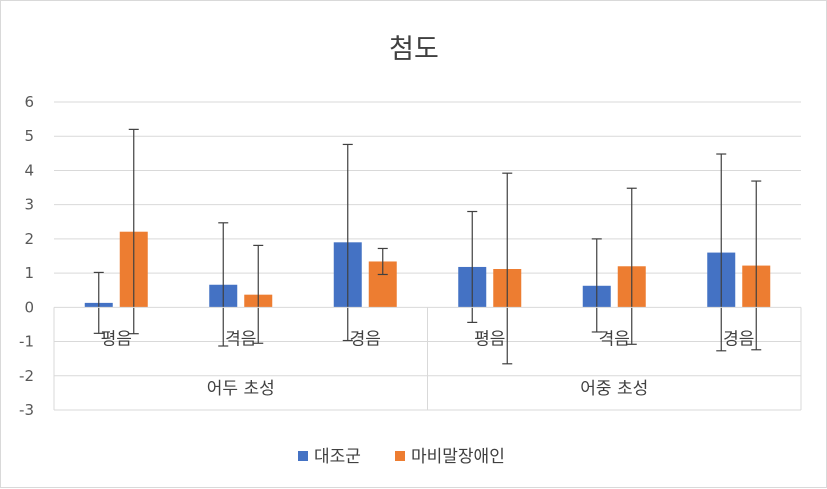 Image resolution: width=827 pixels, height=489 pixels. Describe the element at coordinates (458, 457) in the screenshot. I see `legend-label: 마비말장애인` at that location.